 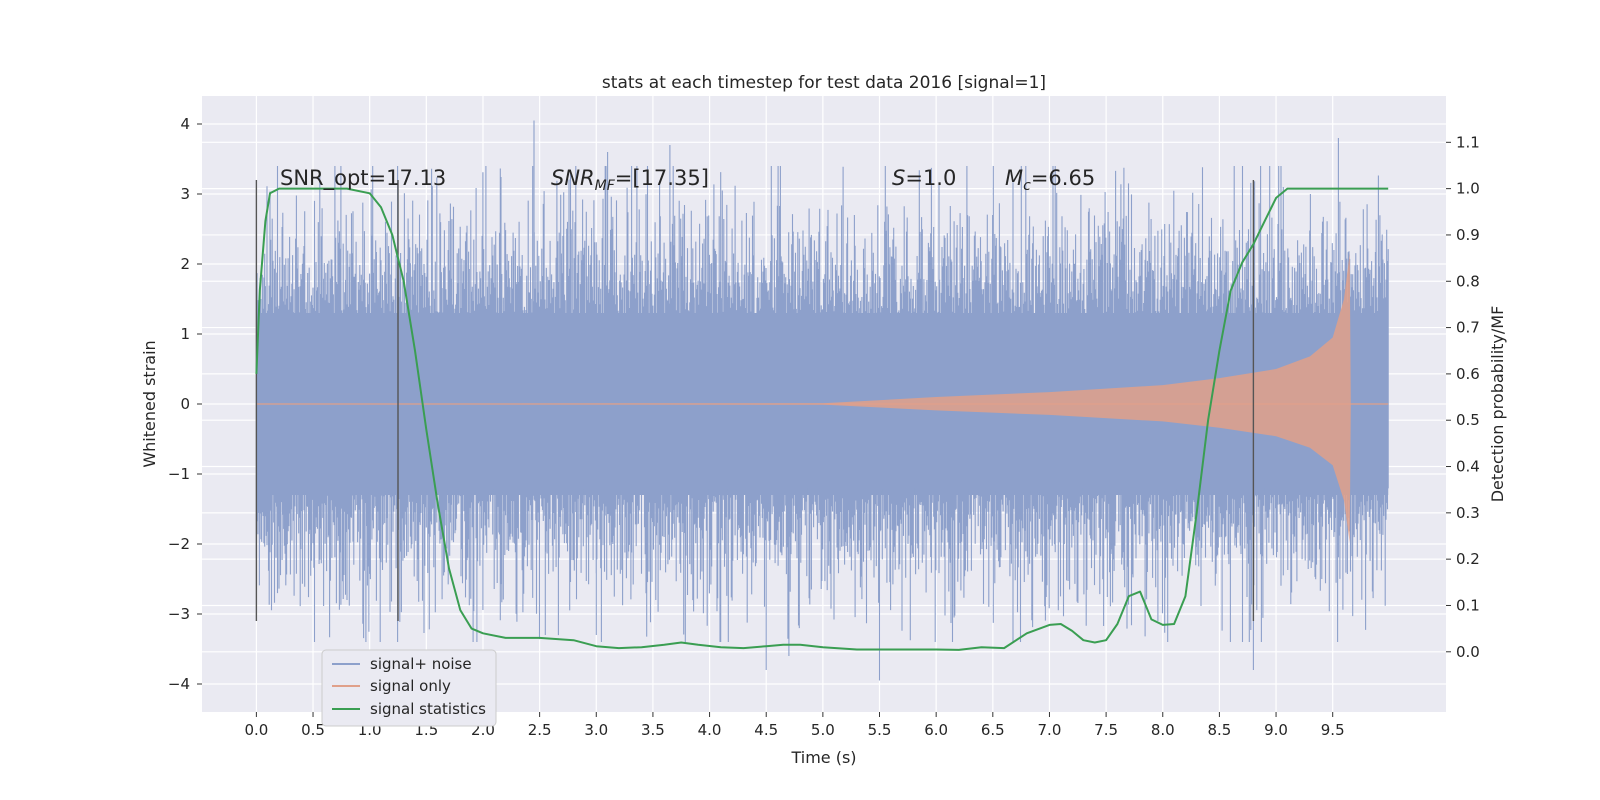 I want to click on y2-tick-label: 0.6, so click(x=1468, y=374).